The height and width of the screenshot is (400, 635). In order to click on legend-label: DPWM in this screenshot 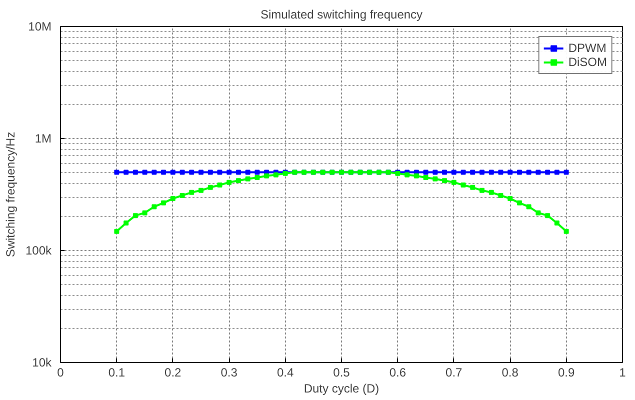, I will do `click(587, 48)`.